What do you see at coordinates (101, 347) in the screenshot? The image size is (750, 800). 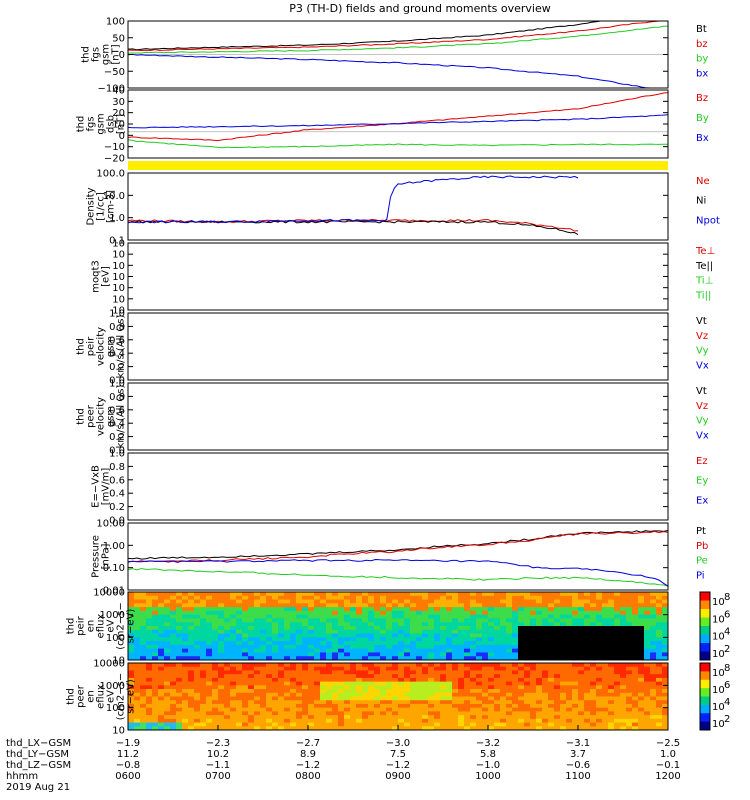 I see `y-axis-label: thd peir velocity gsm km/s (All Qs)` at bounding box center [101, 347].